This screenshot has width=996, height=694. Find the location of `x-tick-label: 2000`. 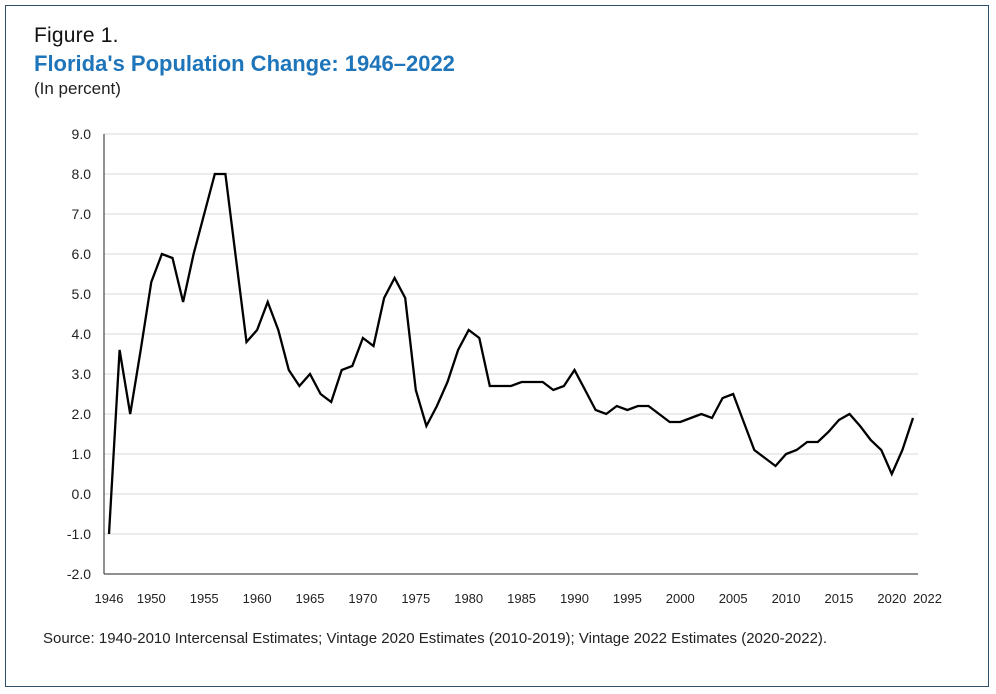

x-tick-label: 2000 is located at coordinates (680, 598).